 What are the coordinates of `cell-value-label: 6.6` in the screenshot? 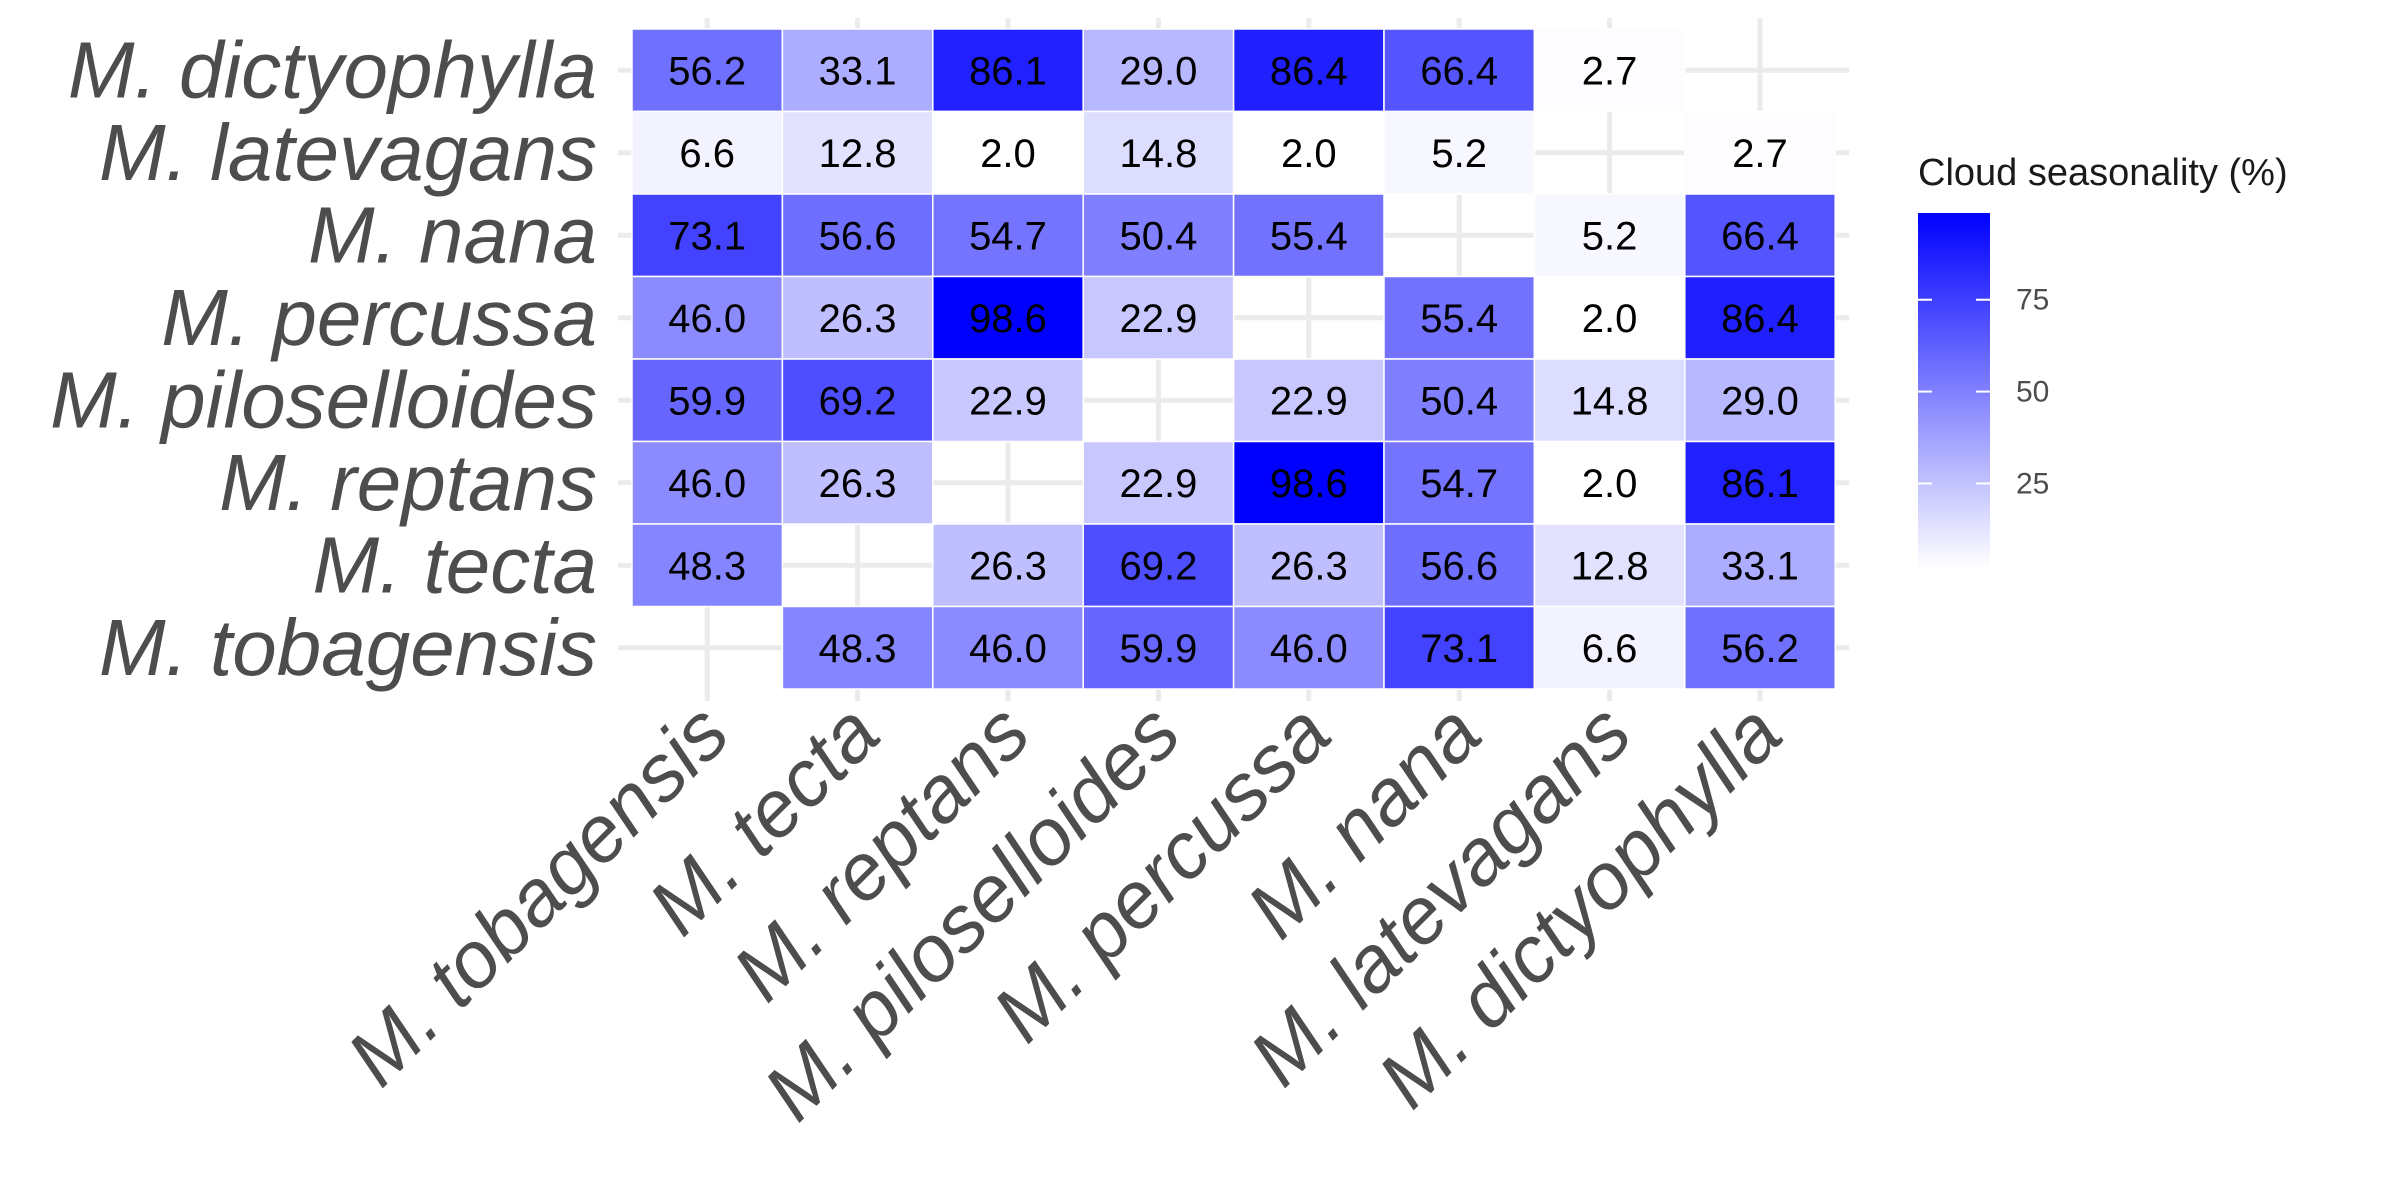 It's located at (707, 154).